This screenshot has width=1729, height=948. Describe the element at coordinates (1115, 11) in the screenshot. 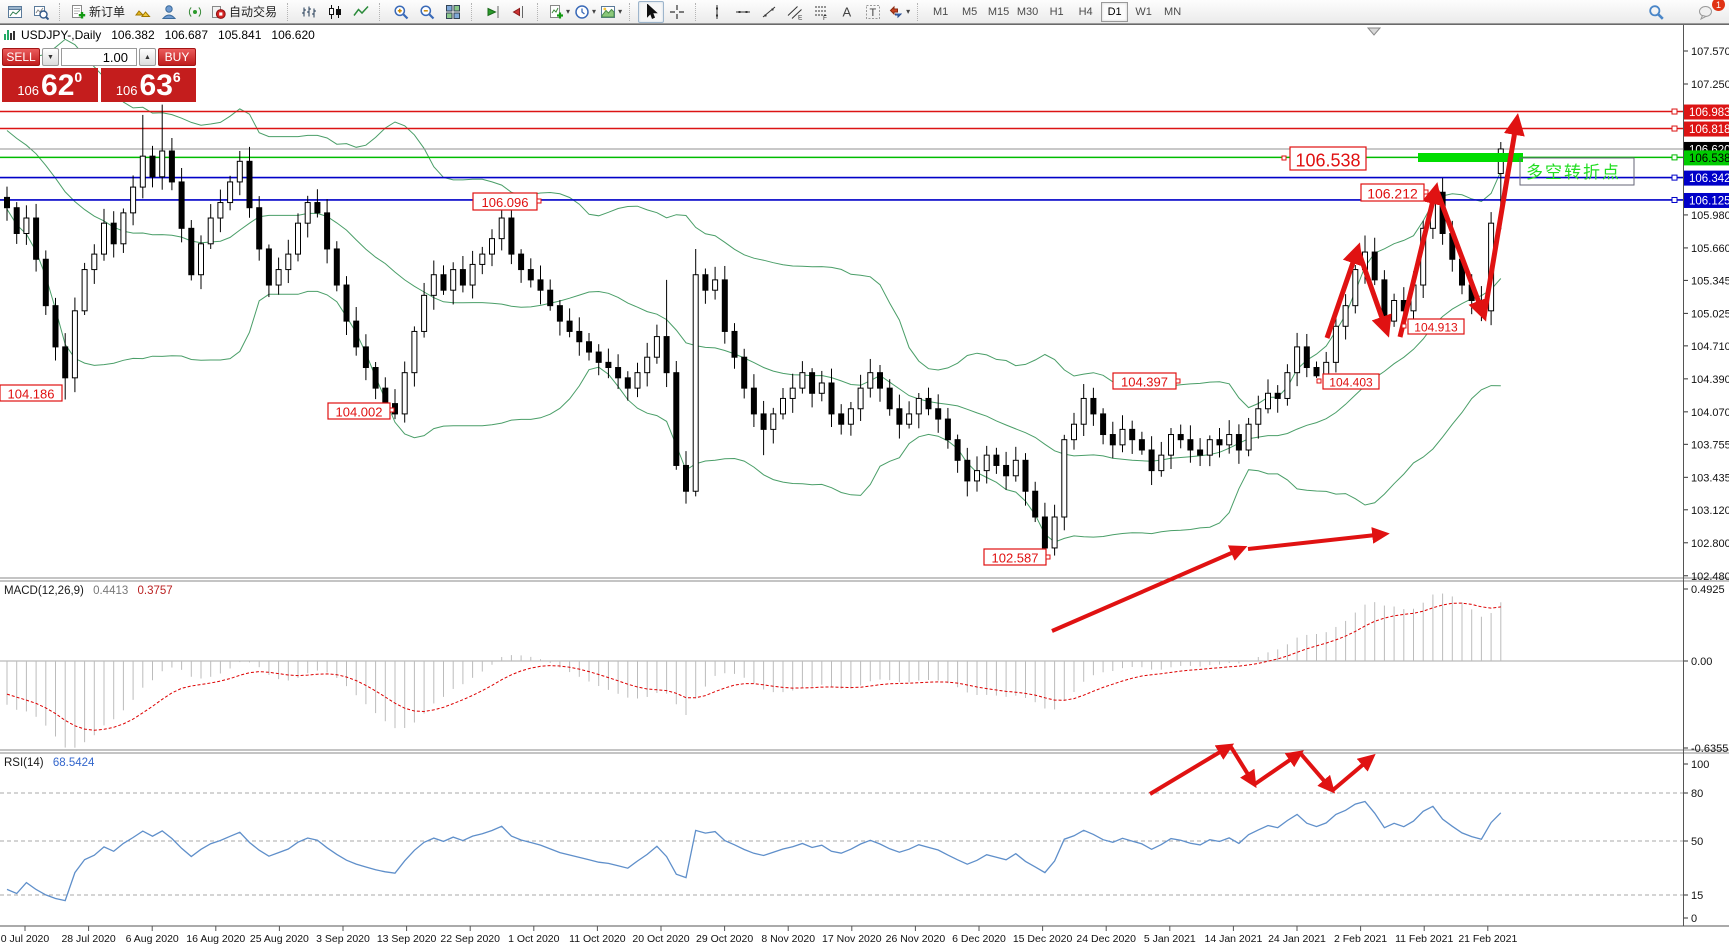

I see `timeframe-button-d1: D1` at that location.